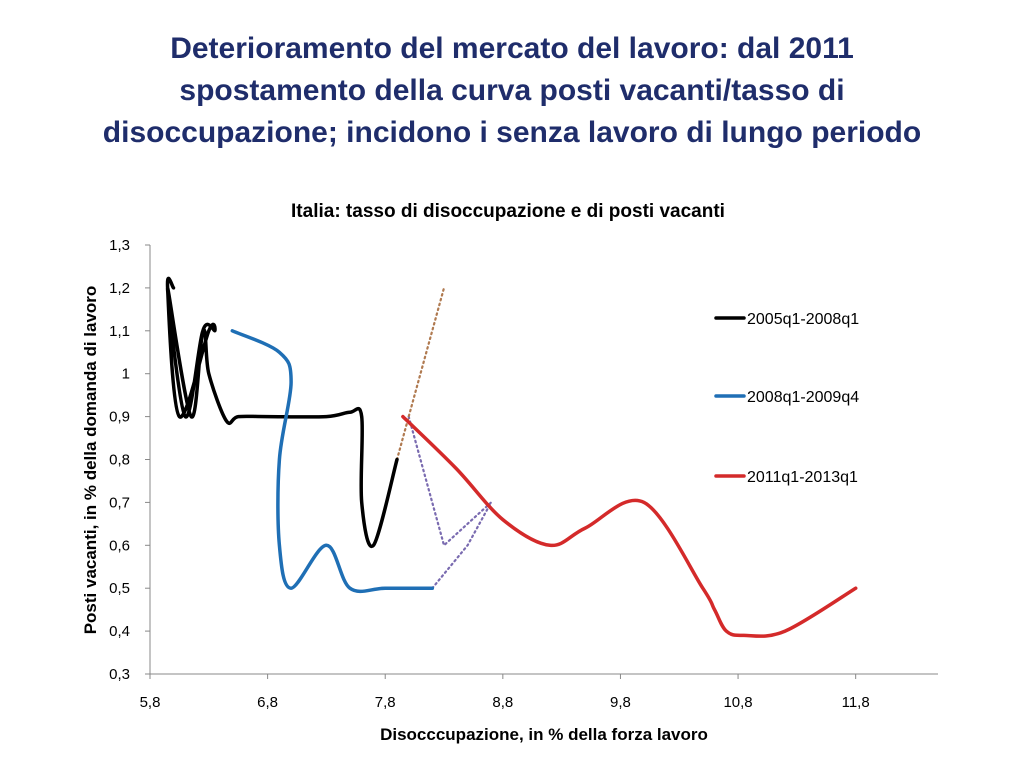 The width and height of the screenshot is (1024, 768). I want to click on legend: 2005q1-2008q1 2008q1-2009q4 2011q1-2013q1, so click(786, 398).